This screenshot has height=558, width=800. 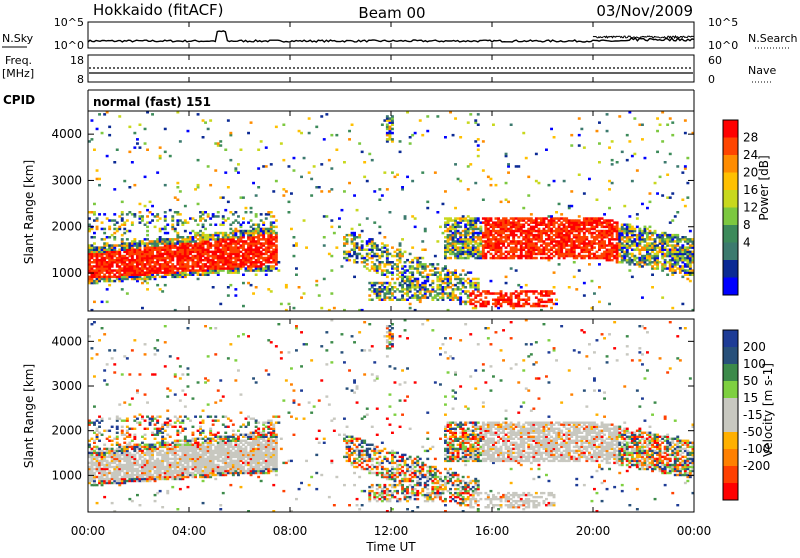 I want to click on date-title: 03/Nov/2009, so click(x=644, y=11).